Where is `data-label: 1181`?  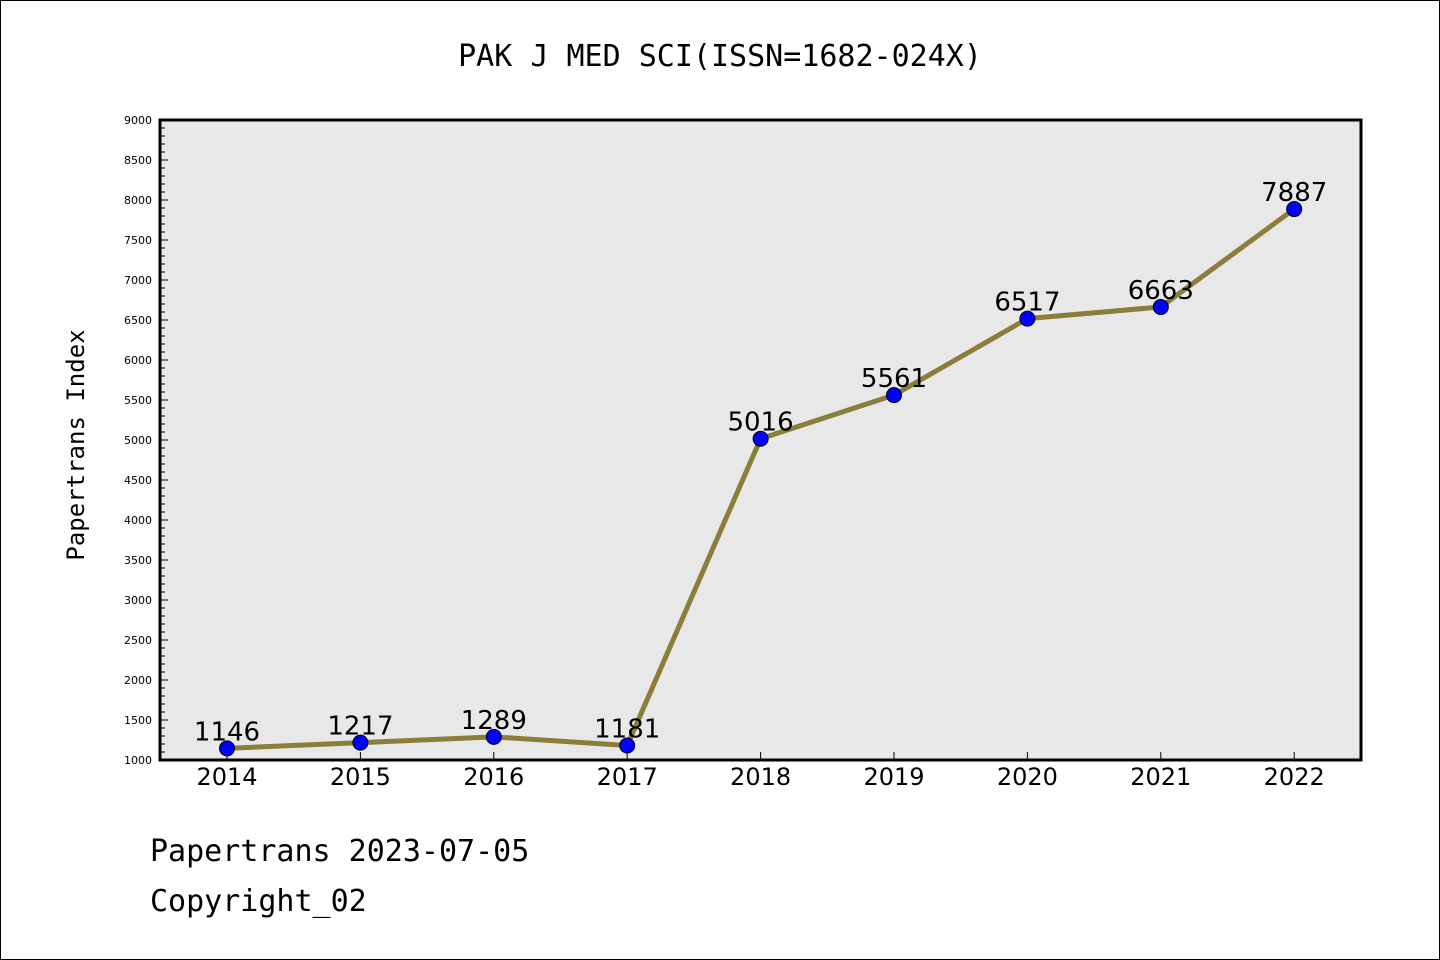
data-label: 1181 is located at coordinates (627, 730).